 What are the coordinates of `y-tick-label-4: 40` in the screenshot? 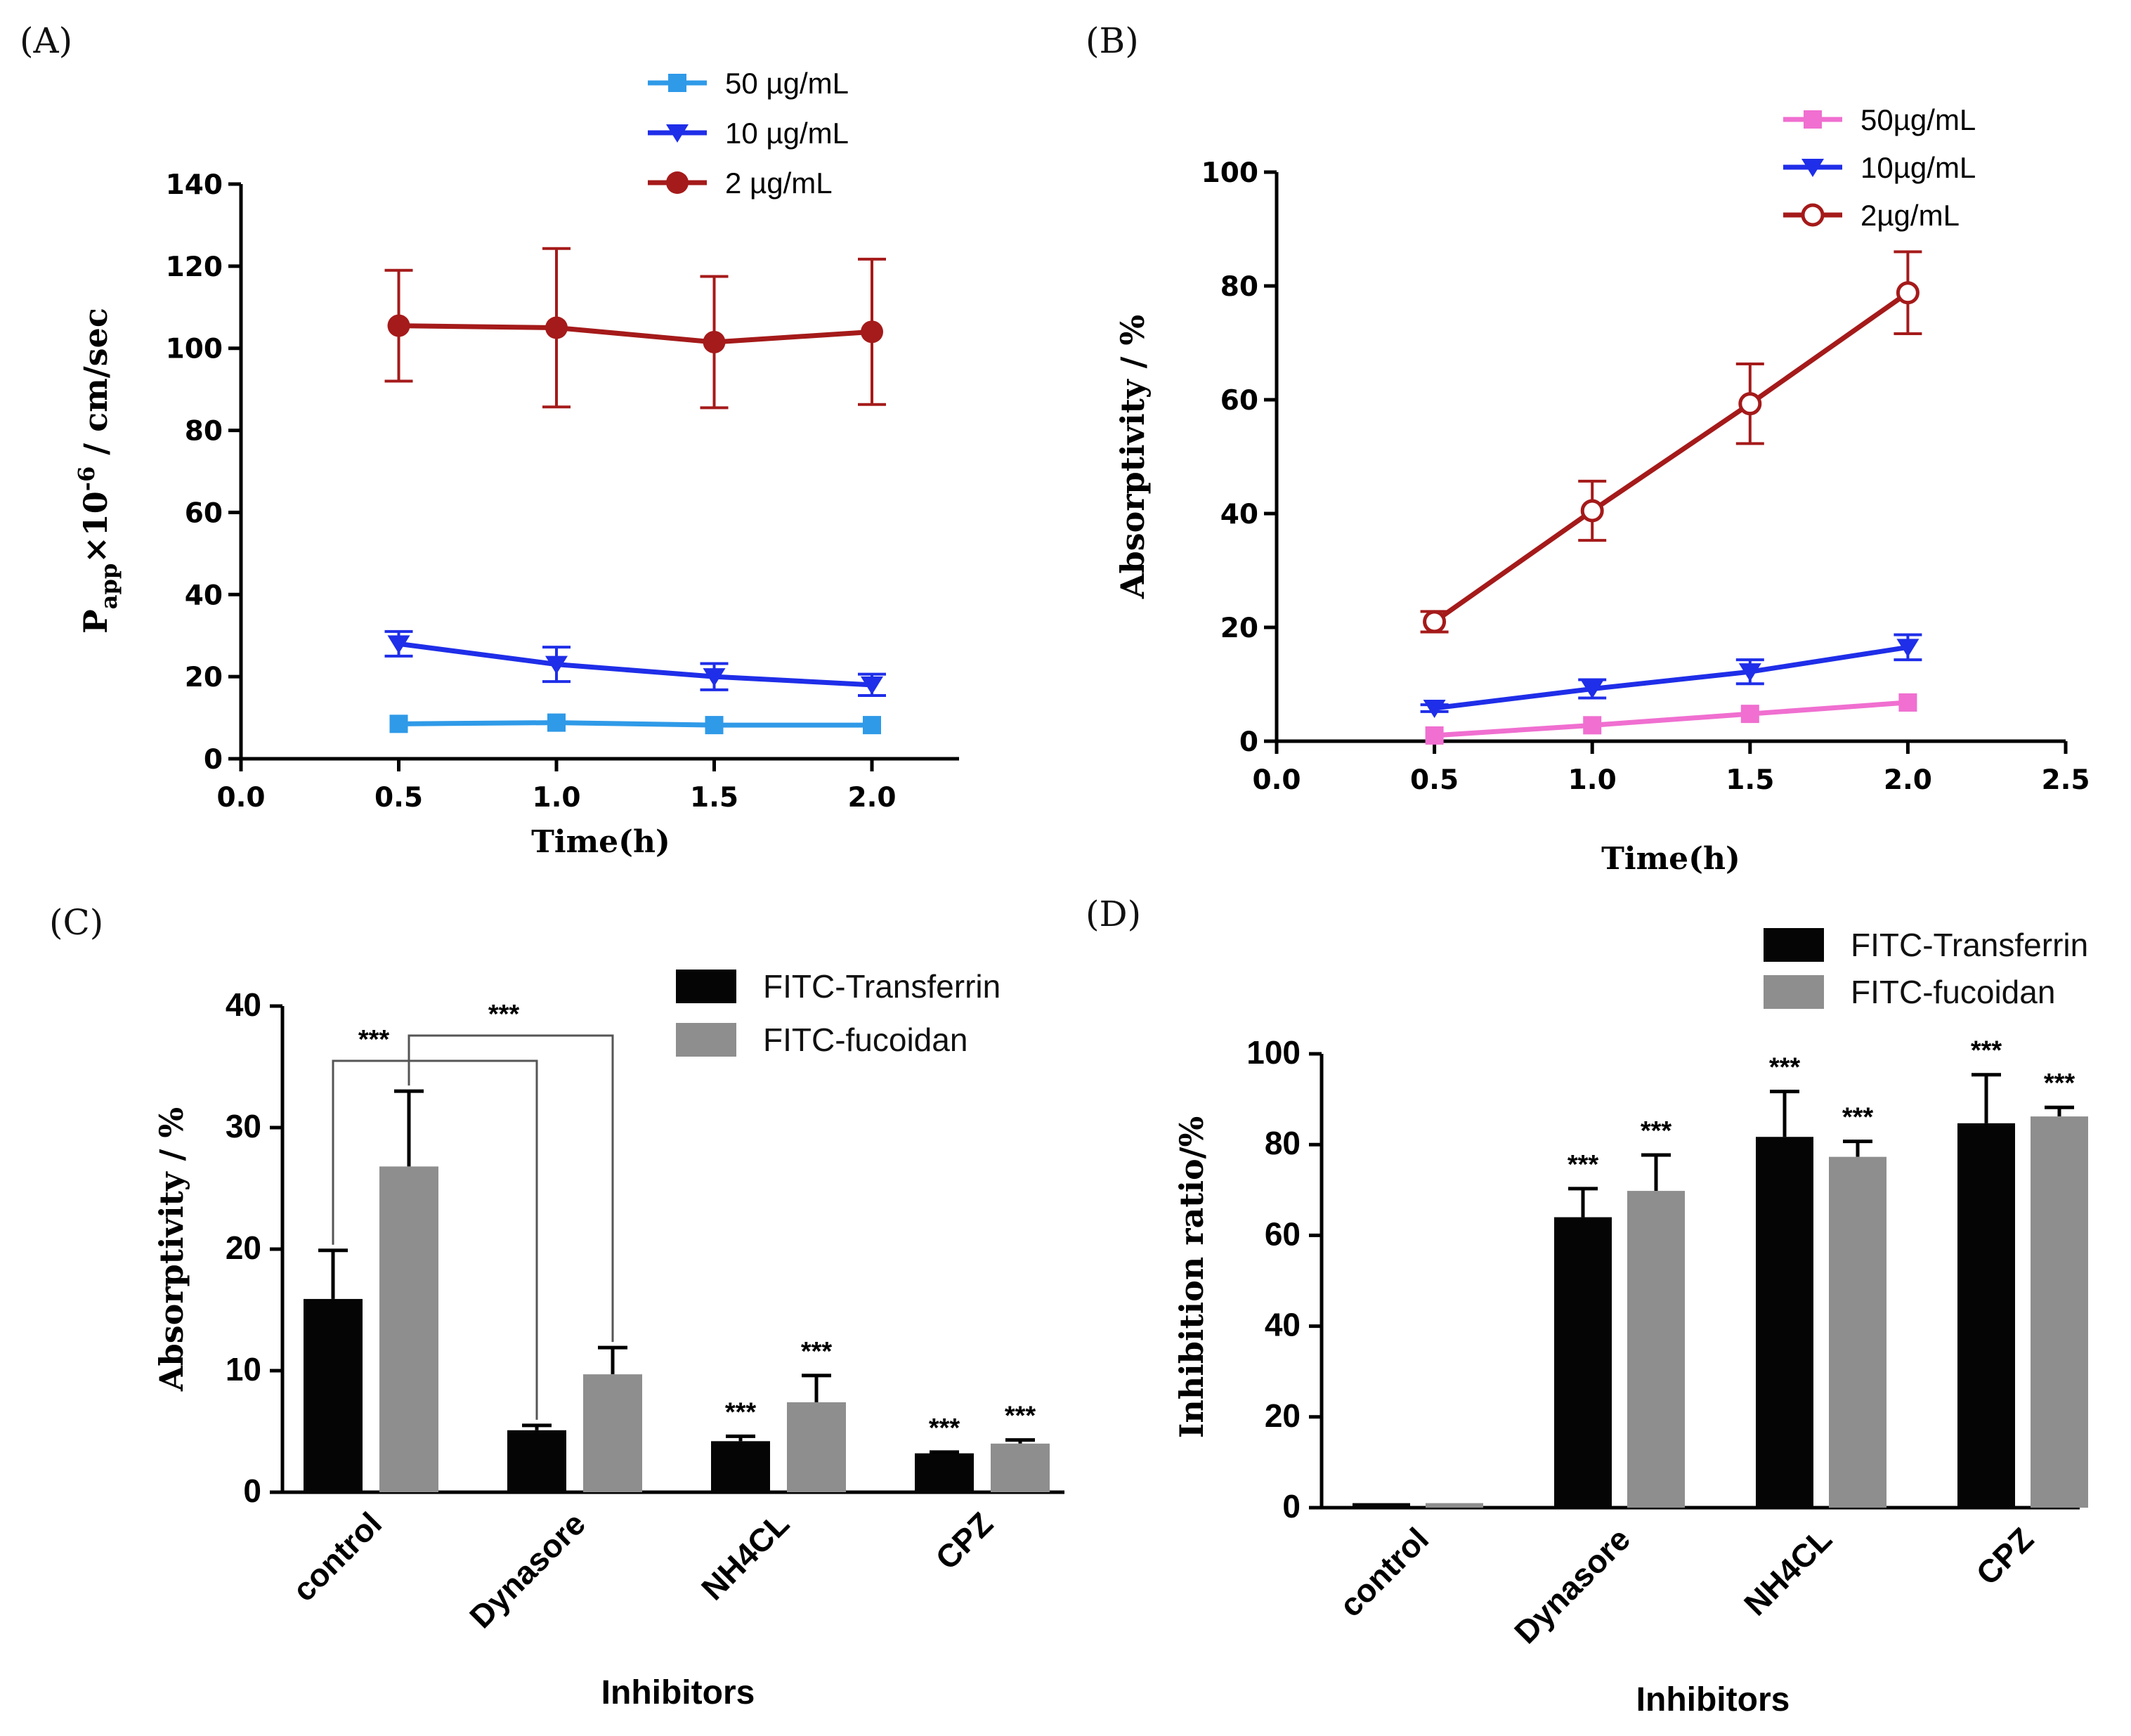 It's located at (243, 1004).